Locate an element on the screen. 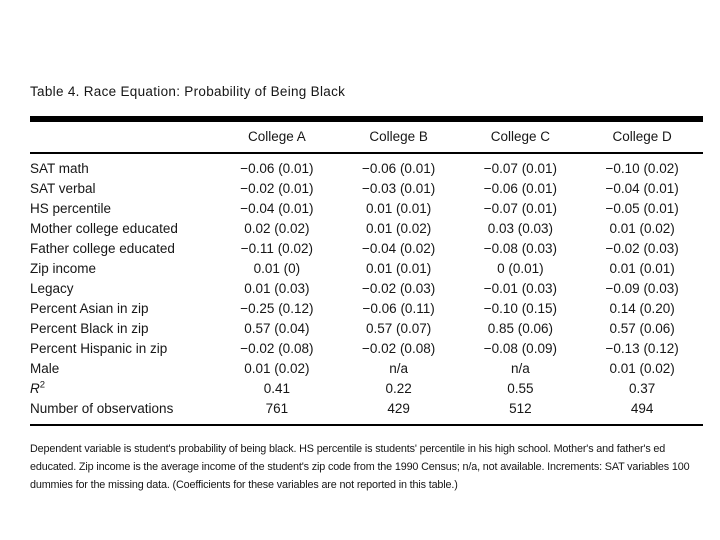  cell-value: 0 (0.01) is located at coordinates (520, 268).